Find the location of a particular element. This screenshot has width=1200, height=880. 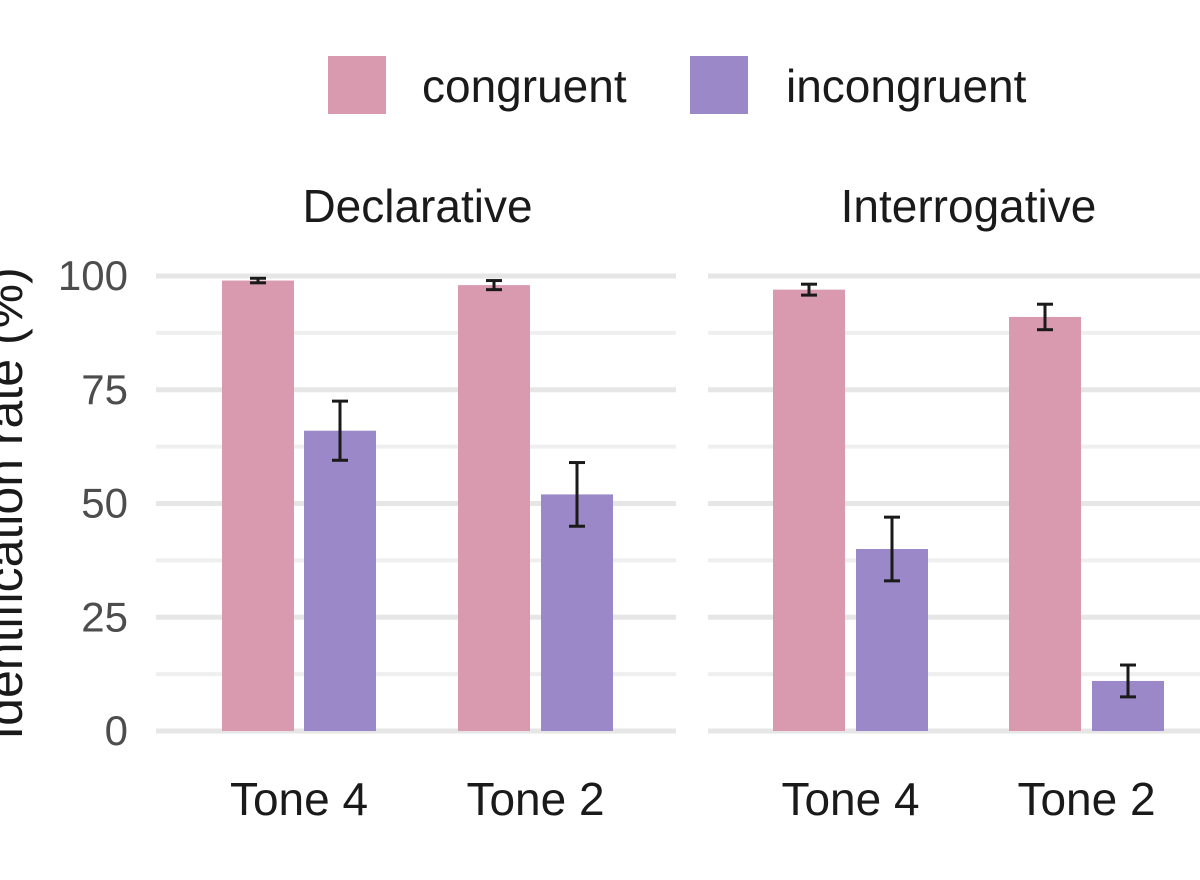

y-tick-label: 25 is located at coordinates (104, 616).